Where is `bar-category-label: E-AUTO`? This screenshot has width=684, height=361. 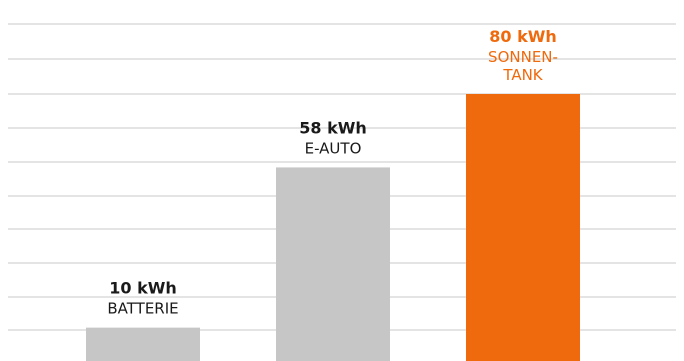
bar-category-label: E-AUTO is located at coordinates (333, 148).